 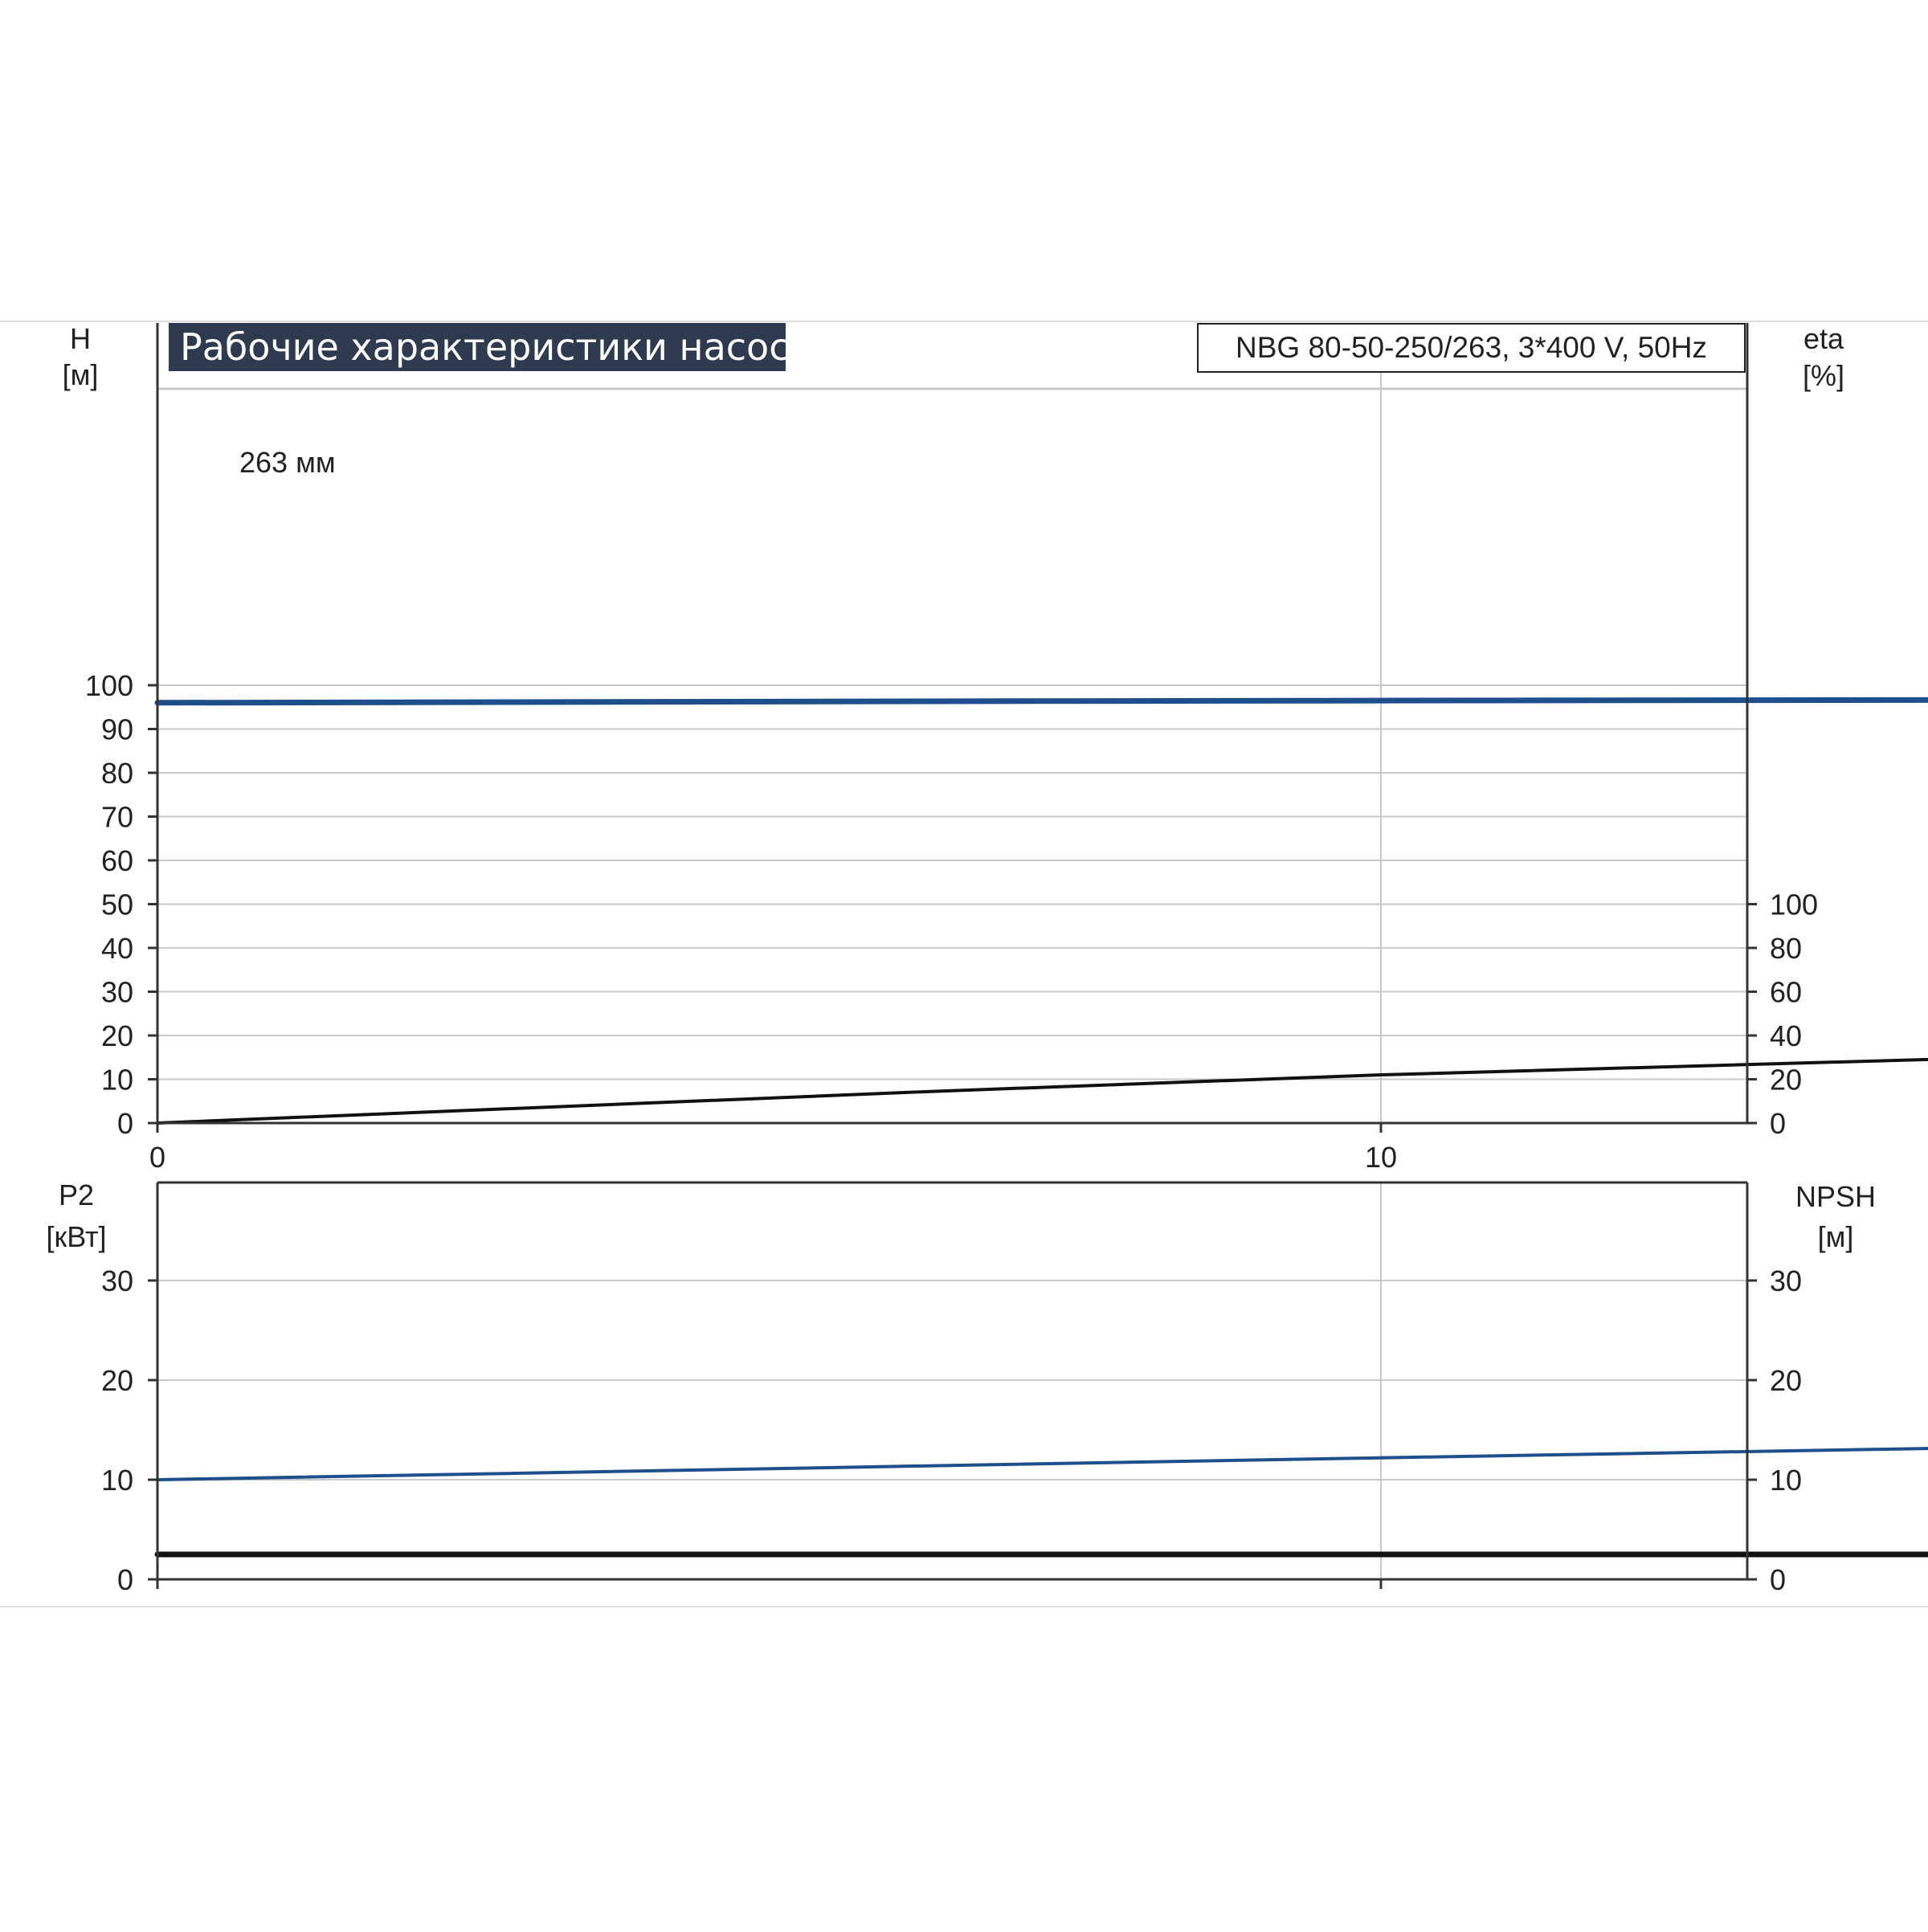 I want to click on eta-tick-label: 20, so click(x=1786, y=1080).